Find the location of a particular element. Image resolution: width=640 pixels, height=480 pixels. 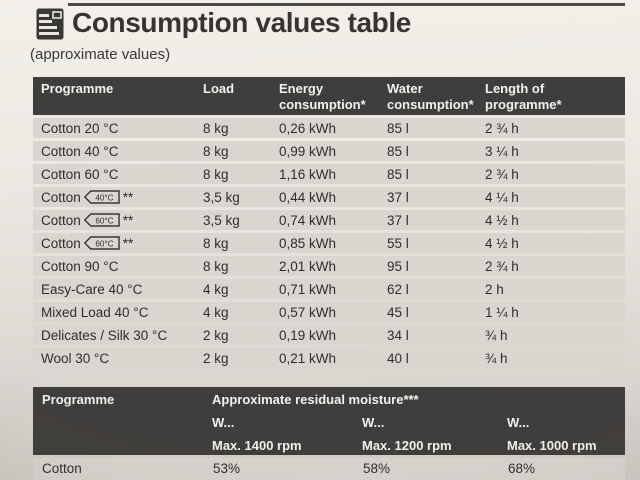

cell-programme: Cotton 90 °C is located at coordinates (114, 266).